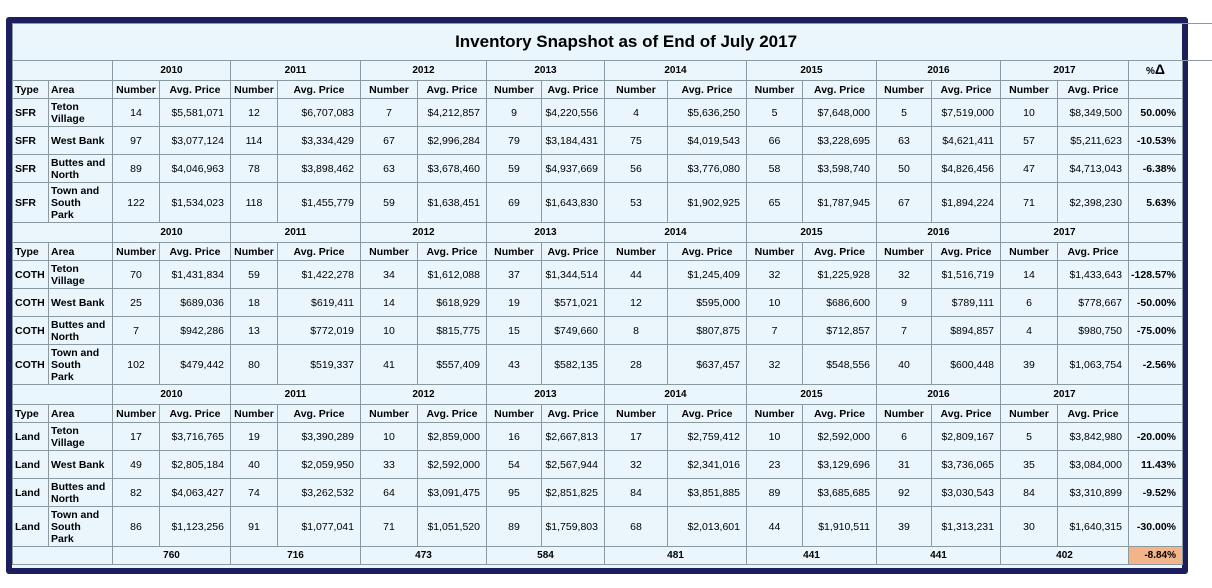 This screenshot has width=1212, height=588. I want to click on avg-price-cell: $2,398,230, so click(1093, 202).